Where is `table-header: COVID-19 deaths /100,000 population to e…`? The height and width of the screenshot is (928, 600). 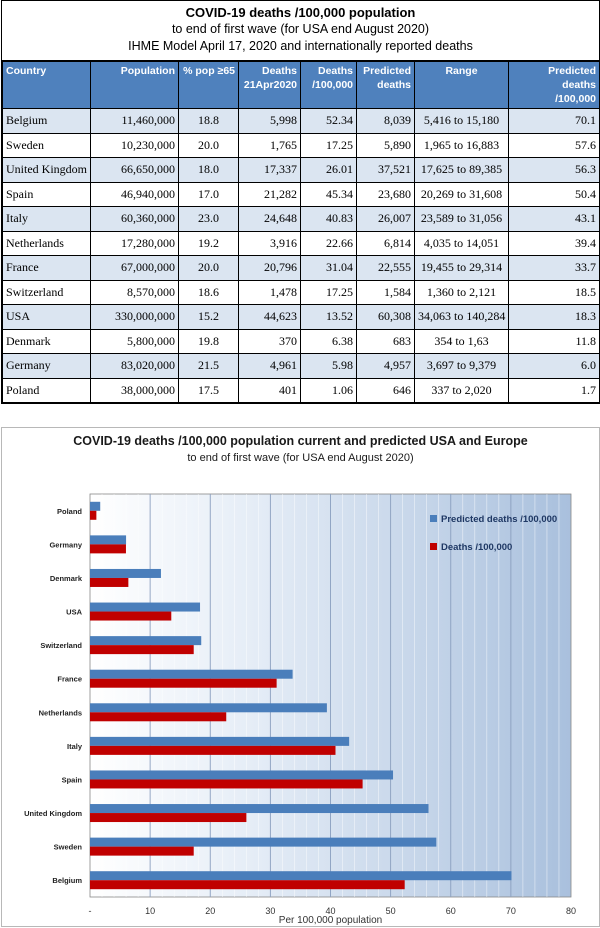
table-header: COVID-19 deaths /100,000 population to e… is located at coordinates (300, 31).